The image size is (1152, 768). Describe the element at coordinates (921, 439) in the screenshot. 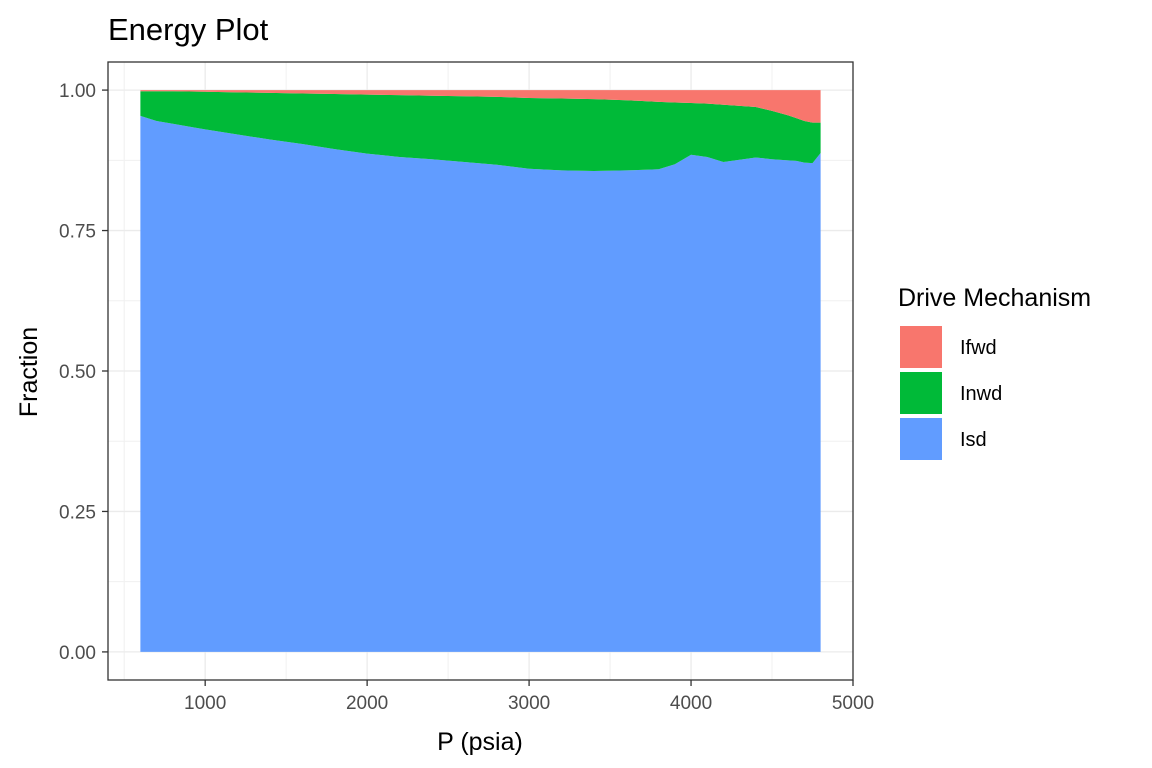

I see `legend-swatch-isd` at that location.